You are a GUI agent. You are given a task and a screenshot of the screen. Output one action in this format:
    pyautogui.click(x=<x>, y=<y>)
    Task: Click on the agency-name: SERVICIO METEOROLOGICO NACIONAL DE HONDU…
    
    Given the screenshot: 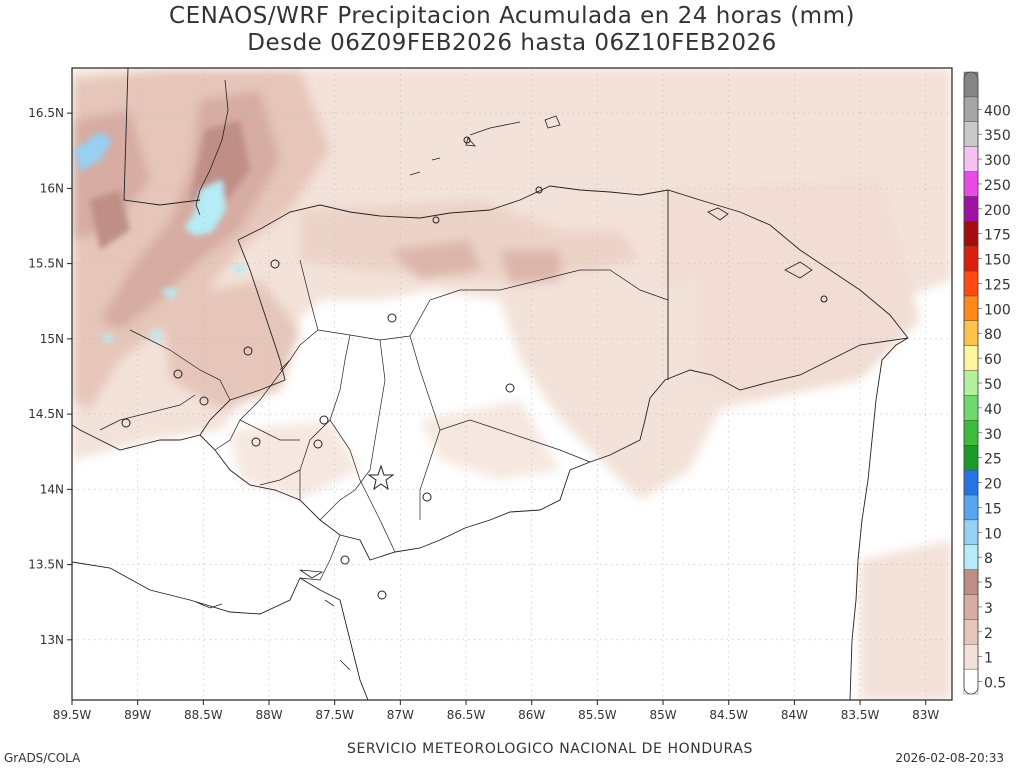 What is the action you would take?
    pyautogui.click(x=550, y=749)
    